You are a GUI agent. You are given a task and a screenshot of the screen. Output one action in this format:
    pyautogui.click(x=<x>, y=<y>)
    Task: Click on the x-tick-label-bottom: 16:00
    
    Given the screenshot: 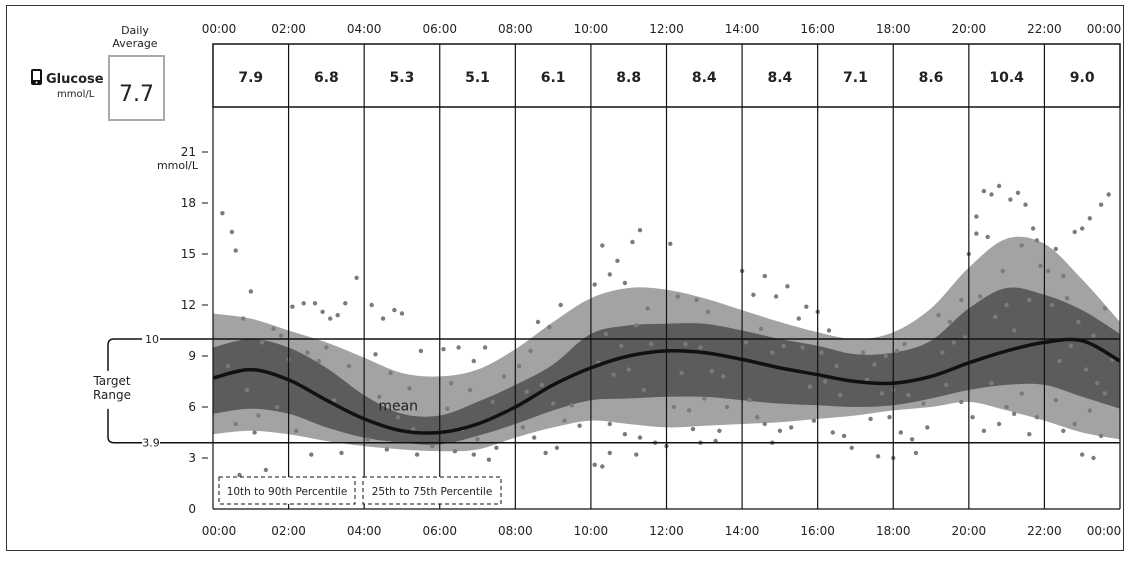 What is the action you would take?
    pyautogui.click(x=817, y=531)
    